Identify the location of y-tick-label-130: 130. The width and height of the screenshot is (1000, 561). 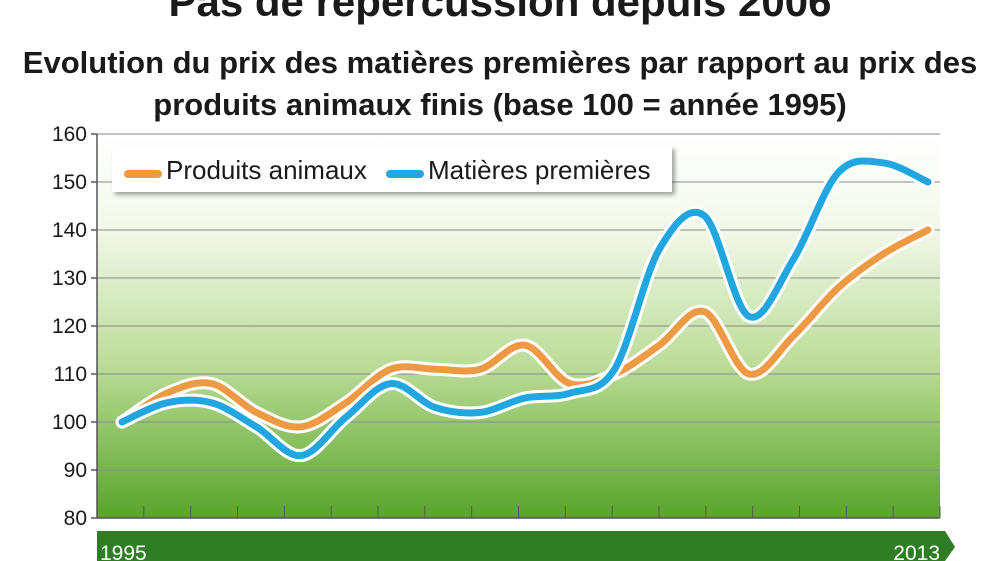
(69, 278).